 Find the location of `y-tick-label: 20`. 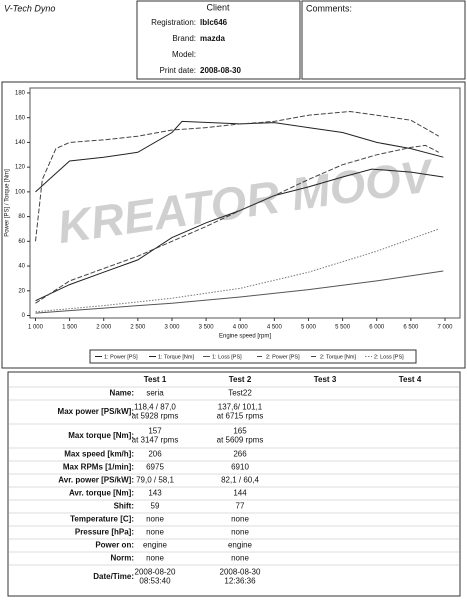

y-tick-label: 20 is located at coordinates (21, 291).